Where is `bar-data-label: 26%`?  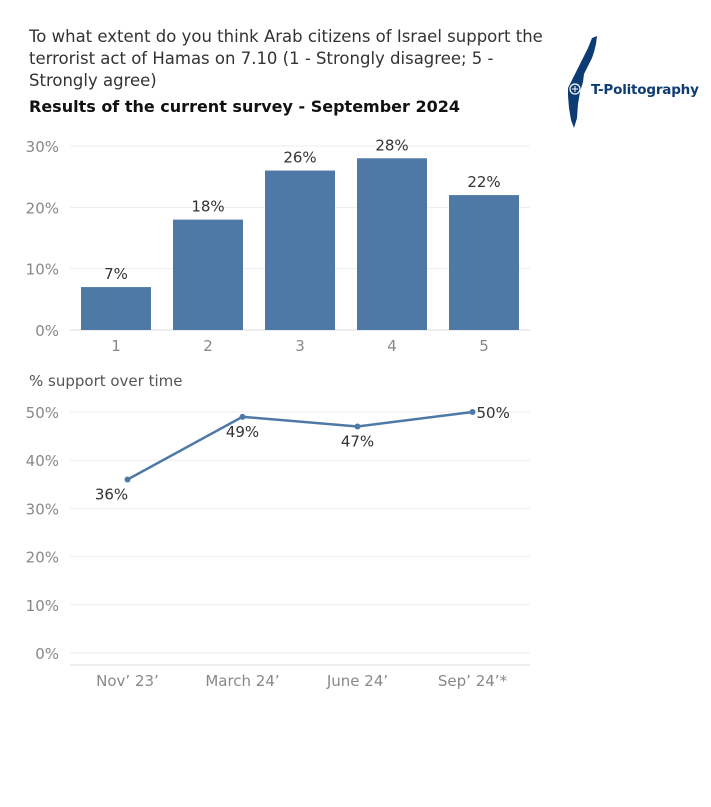
bar-data-label: 26% is located at coordinates (299, 158).